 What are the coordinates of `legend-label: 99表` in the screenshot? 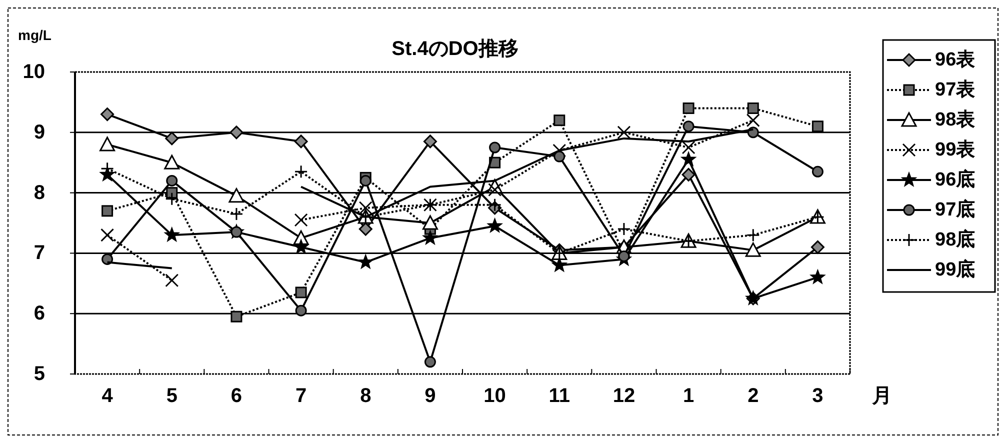 It's located at (955, 149).